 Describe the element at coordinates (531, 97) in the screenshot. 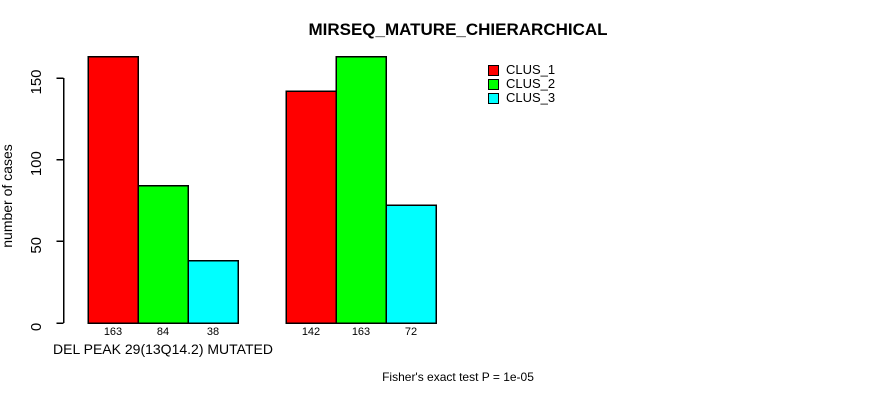

I see `legend-label: CLUS_3` at that location.